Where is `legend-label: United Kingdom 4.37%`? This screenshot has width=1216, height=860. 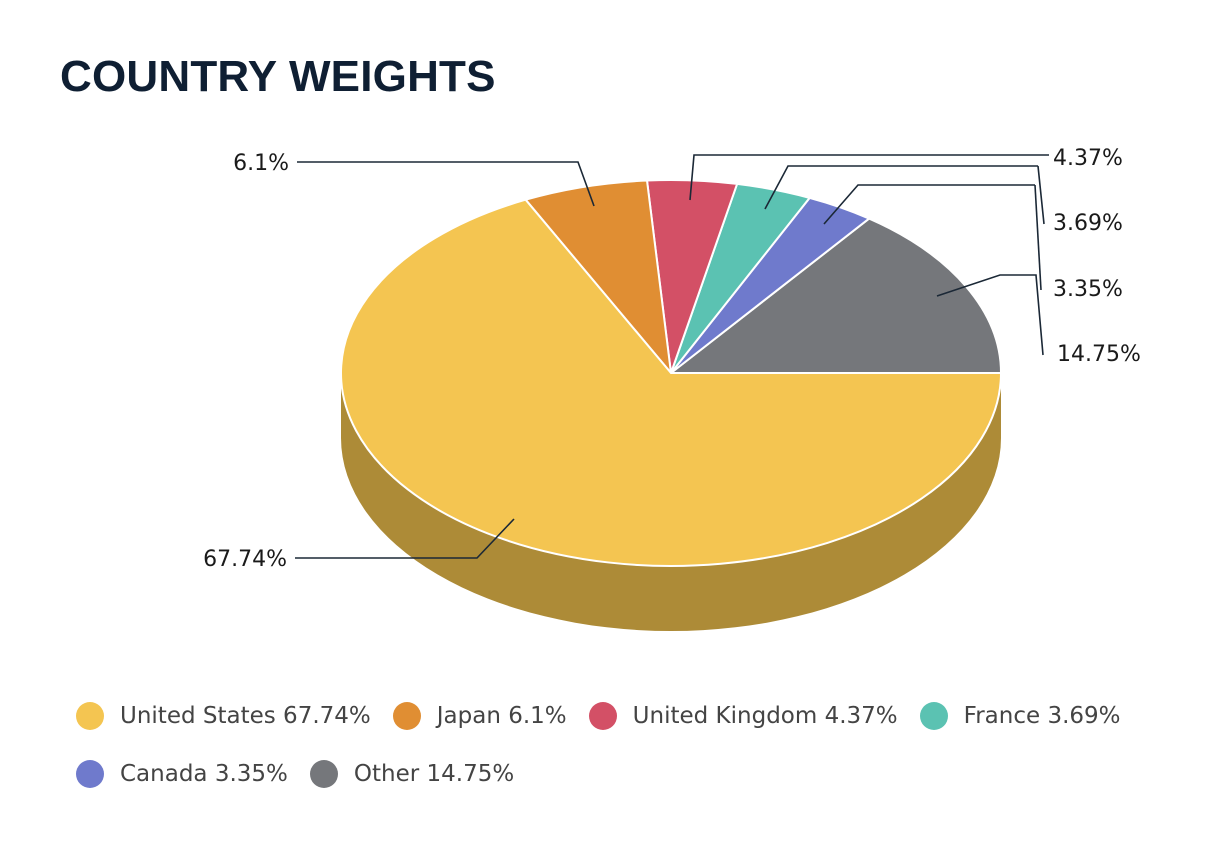 legend-label: United Kingdom 4.37% is located at coordinates (765, 716).